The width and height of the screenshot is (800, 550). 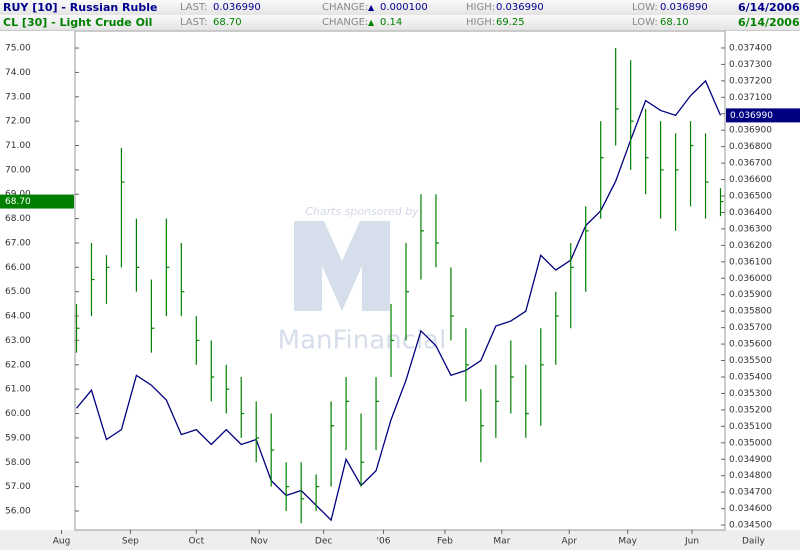 I want to click on y-tick-label: 61.00, so click(x=18, y=390).